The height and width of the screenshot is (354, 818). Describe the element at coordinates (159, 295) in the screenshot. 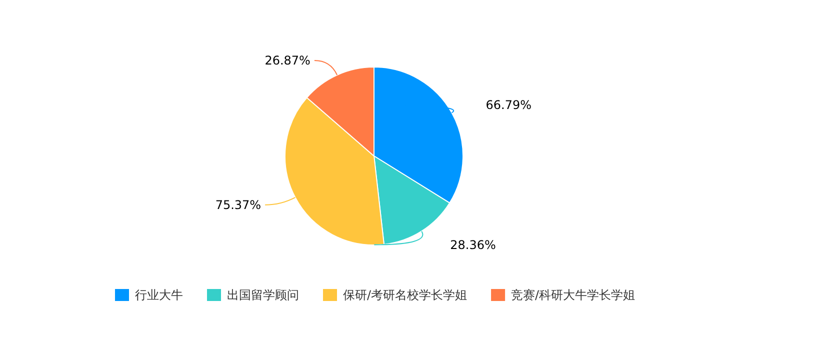

I see `legend-label: 行业大牛` at that location.